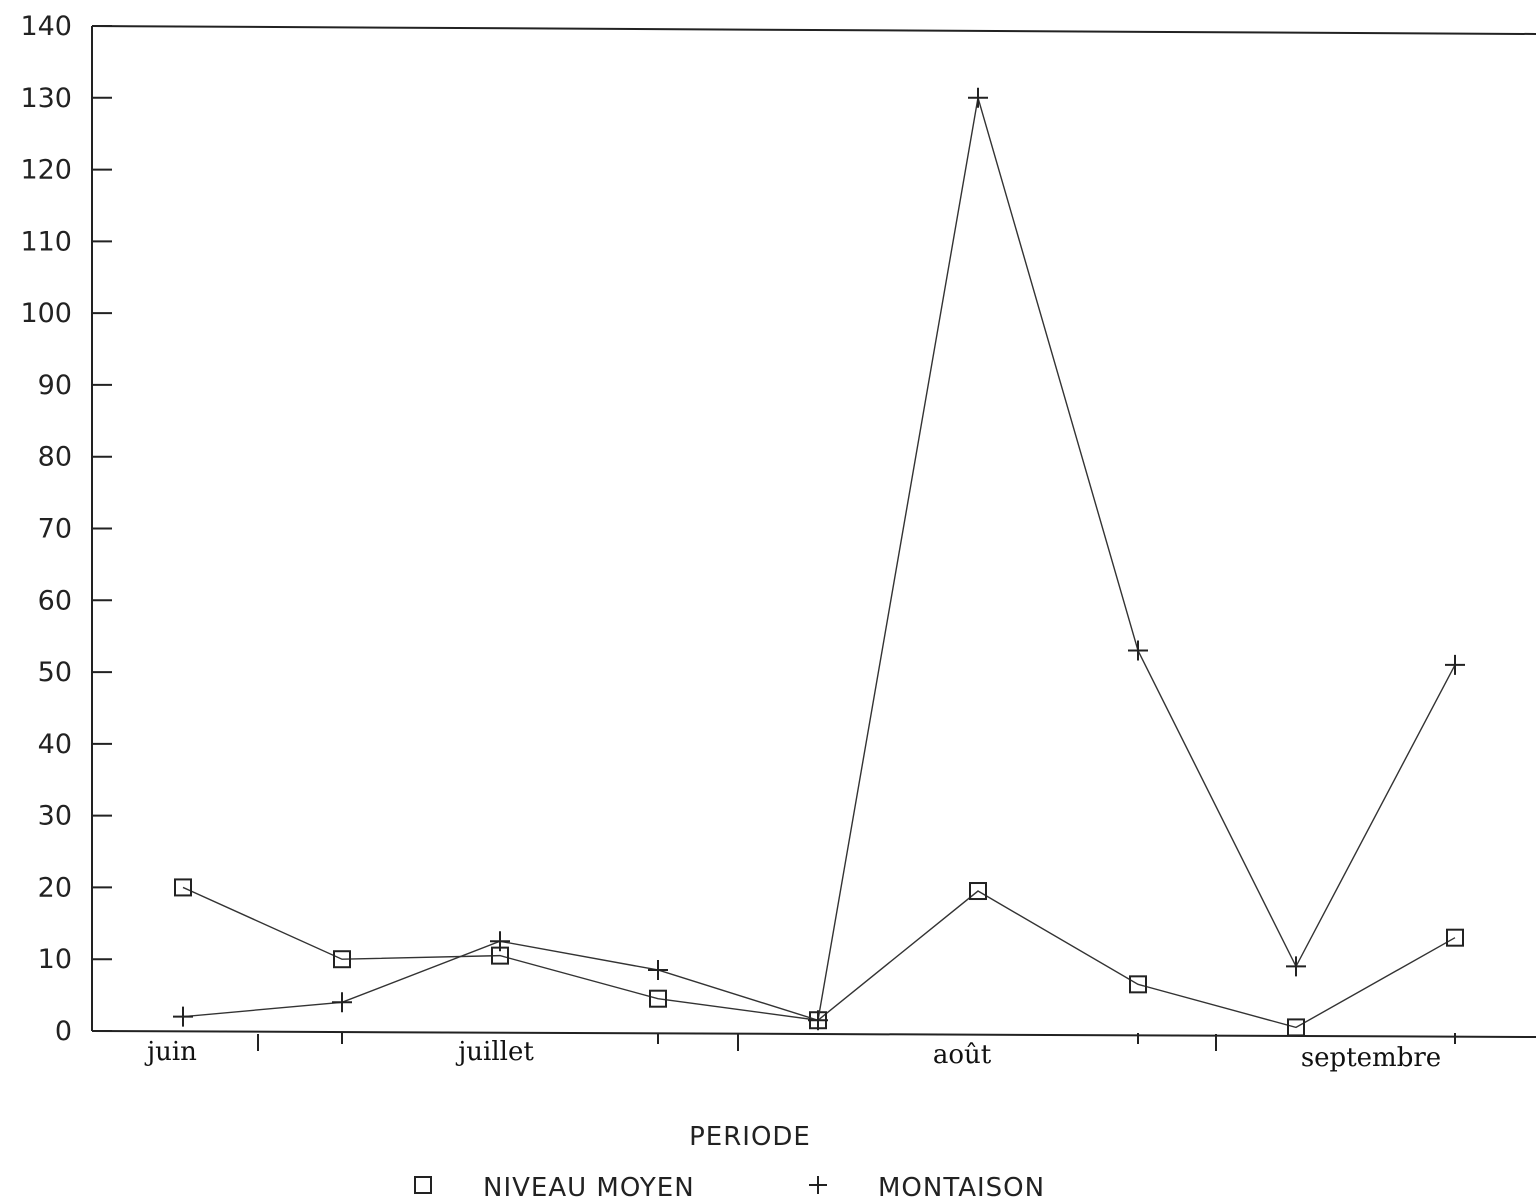 This screenshot has height=1202, width=1536. I want to click on month-label: juillet, so click(494, 1052).